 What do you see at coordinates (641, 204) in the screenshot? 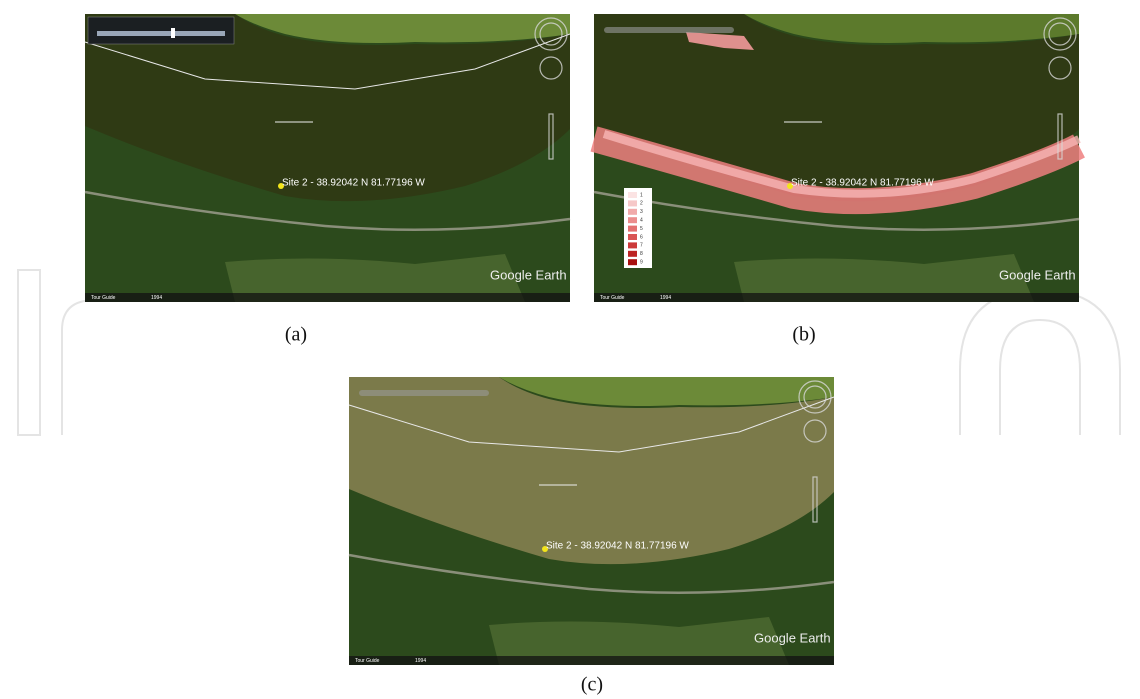
I see `legend-label: 2` at bounding box center [641, 204].